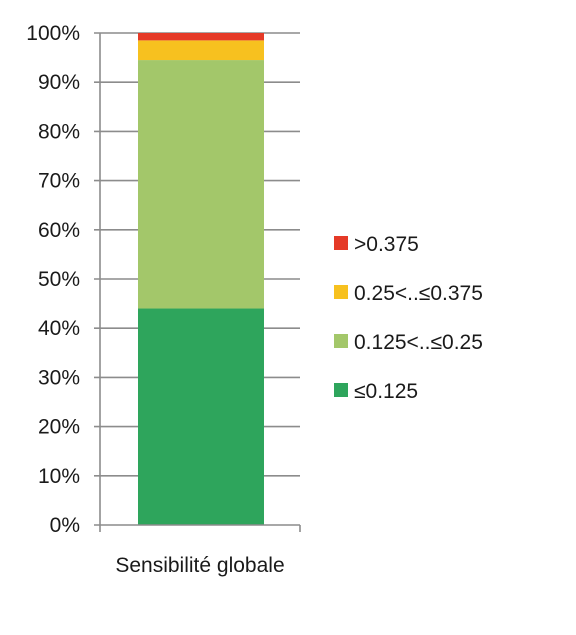 This screenshot has height=635, width=576. What do you see at coordinates (386, 244) in the screenshot?
I see `legend-label: >0.375` at bounding box center [386, 244].